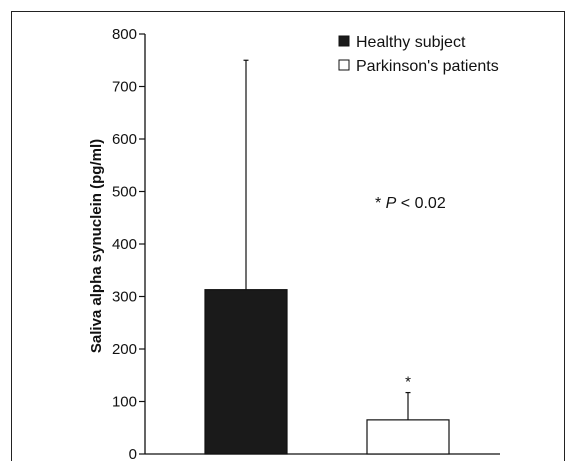  Describe the element at coordinates (124, 297) in the screenshot. I see `y-tick-label: 300` at that location.